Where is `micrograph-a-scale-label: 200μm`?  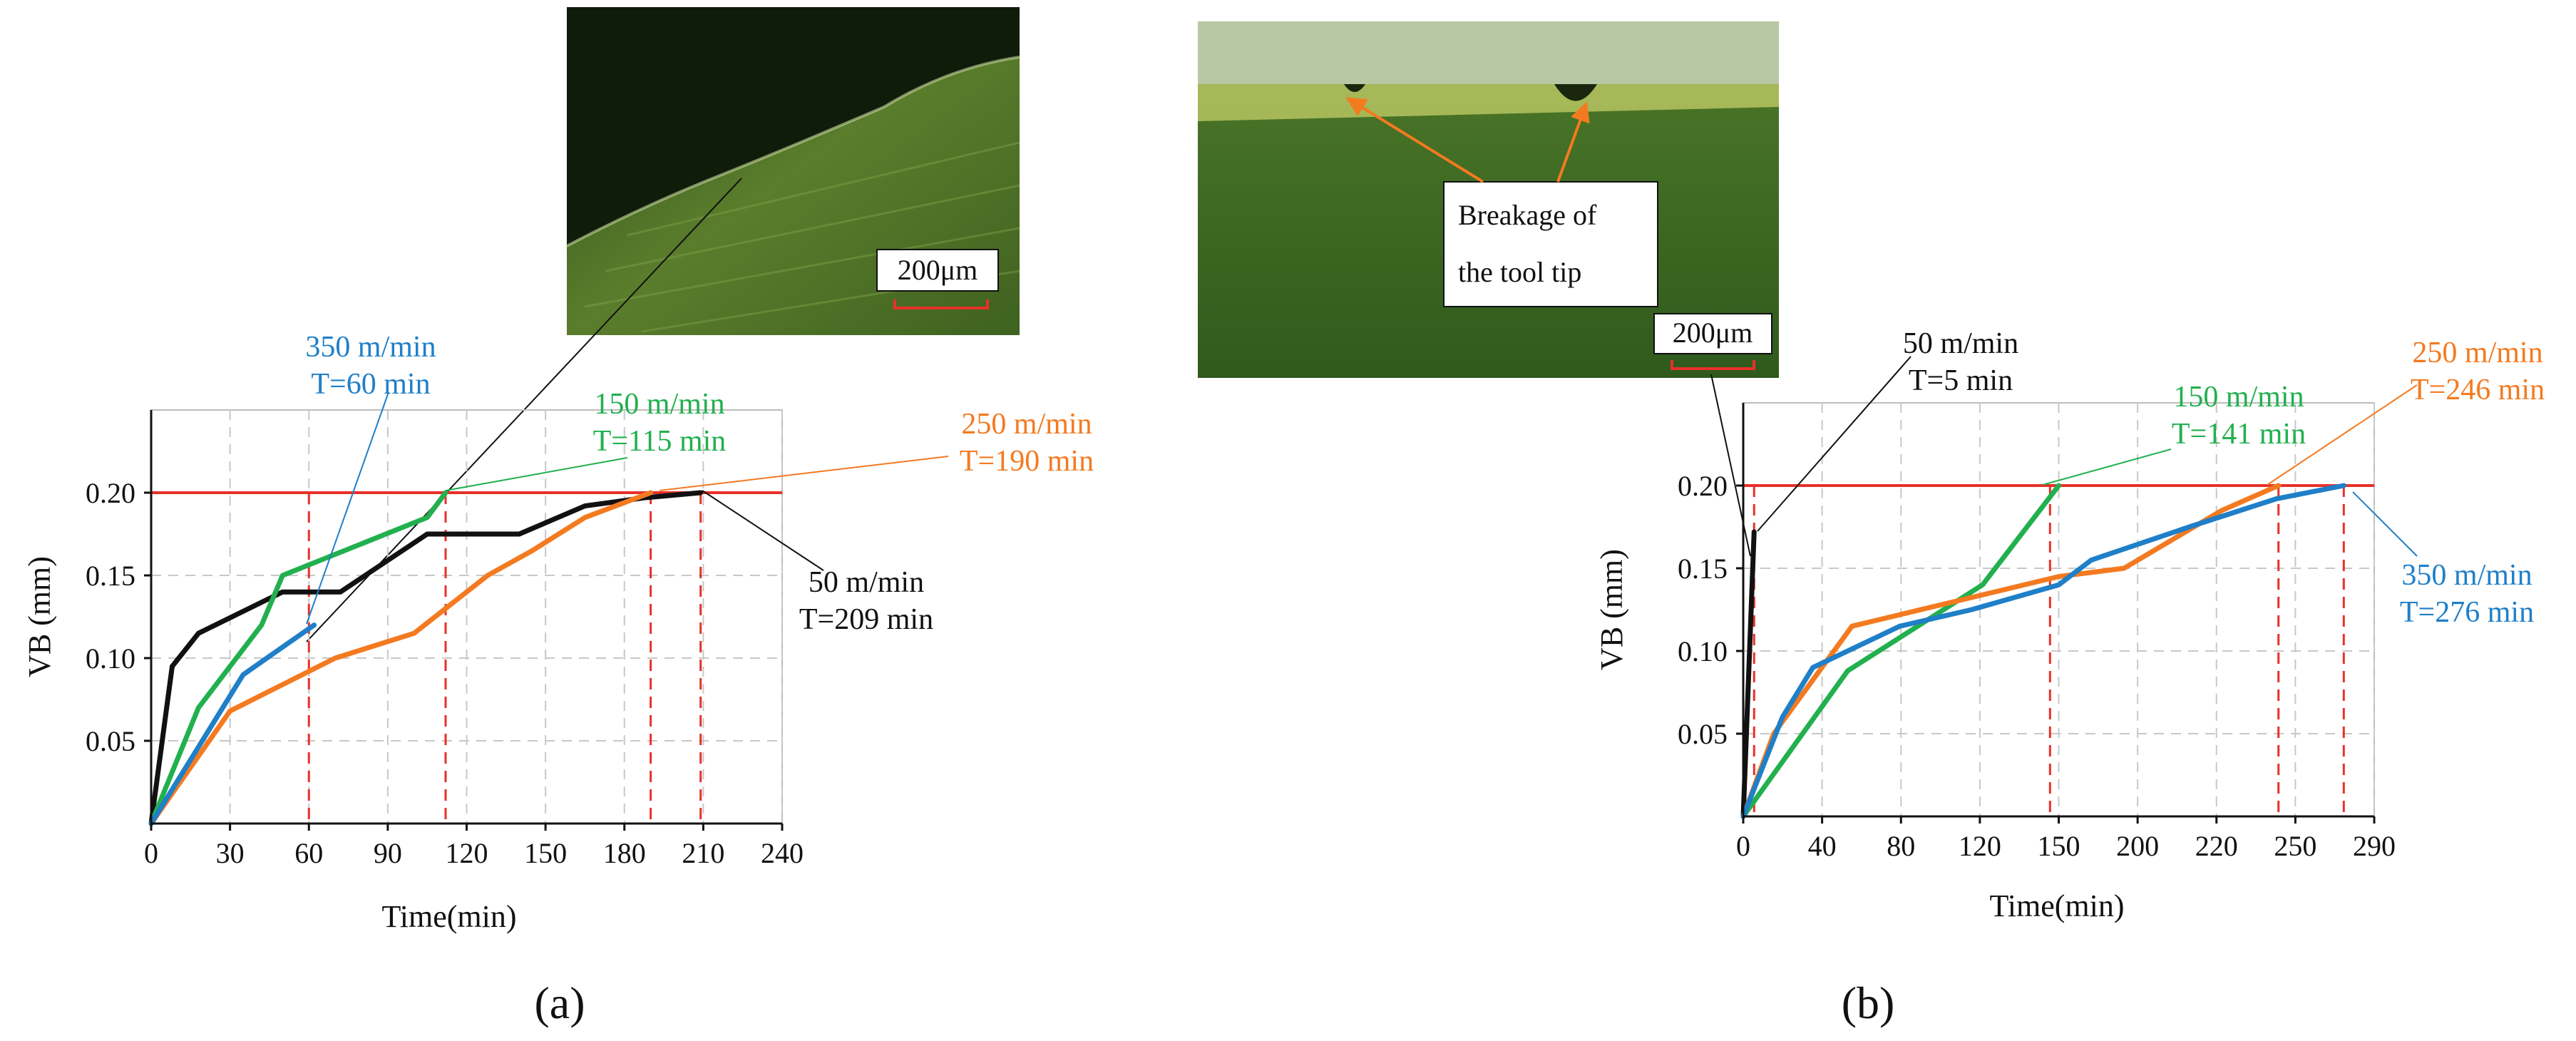
micrograph-a-scale-label: 200μm is located at coordinates (938, 270).